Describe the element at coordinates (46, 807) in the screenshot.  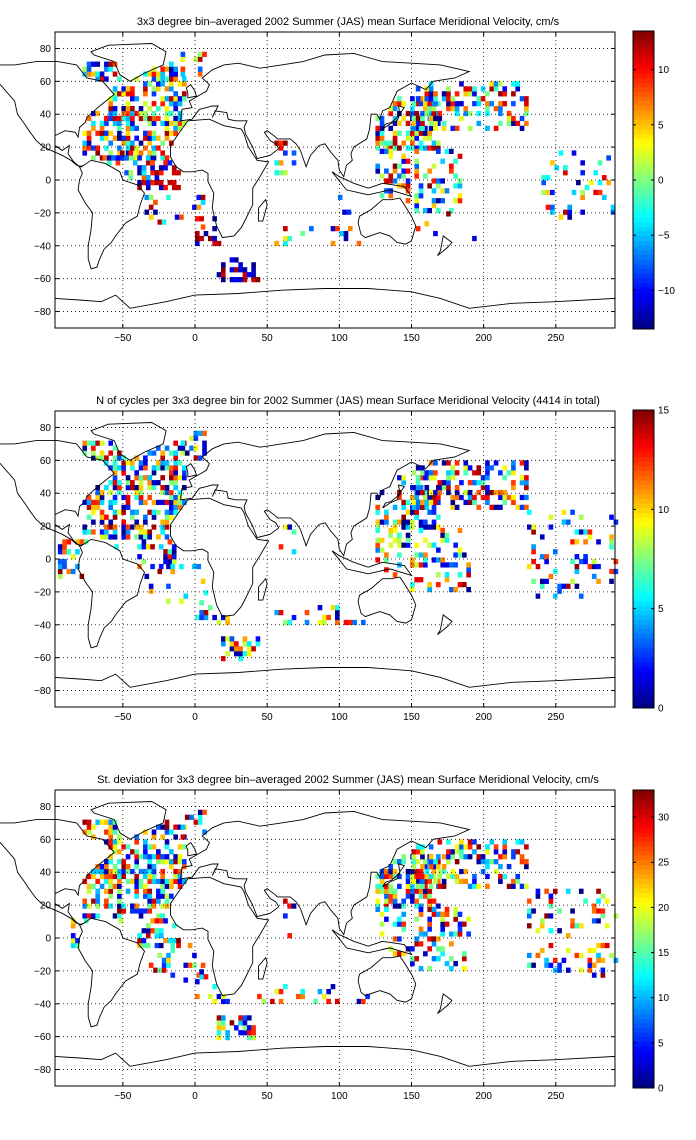
I see `y-tick-label: 80` at that location.